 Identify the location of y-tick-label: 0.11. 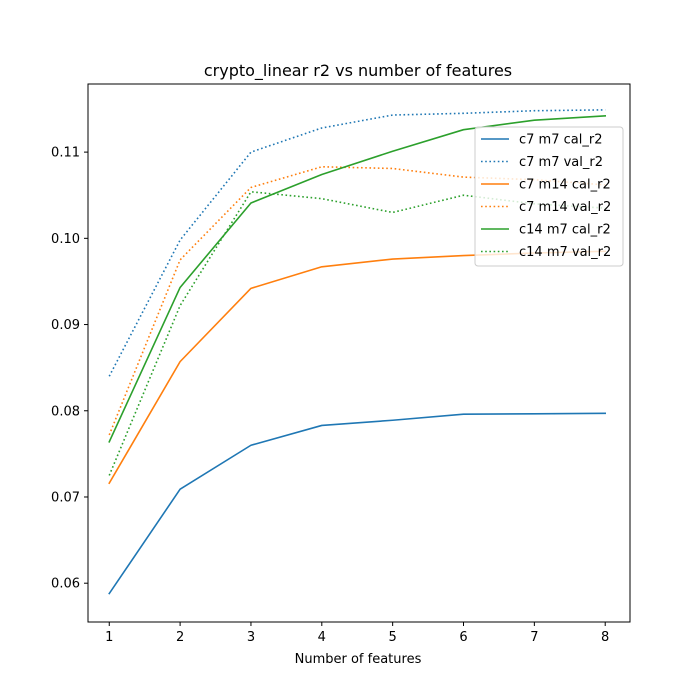
(65, 153).